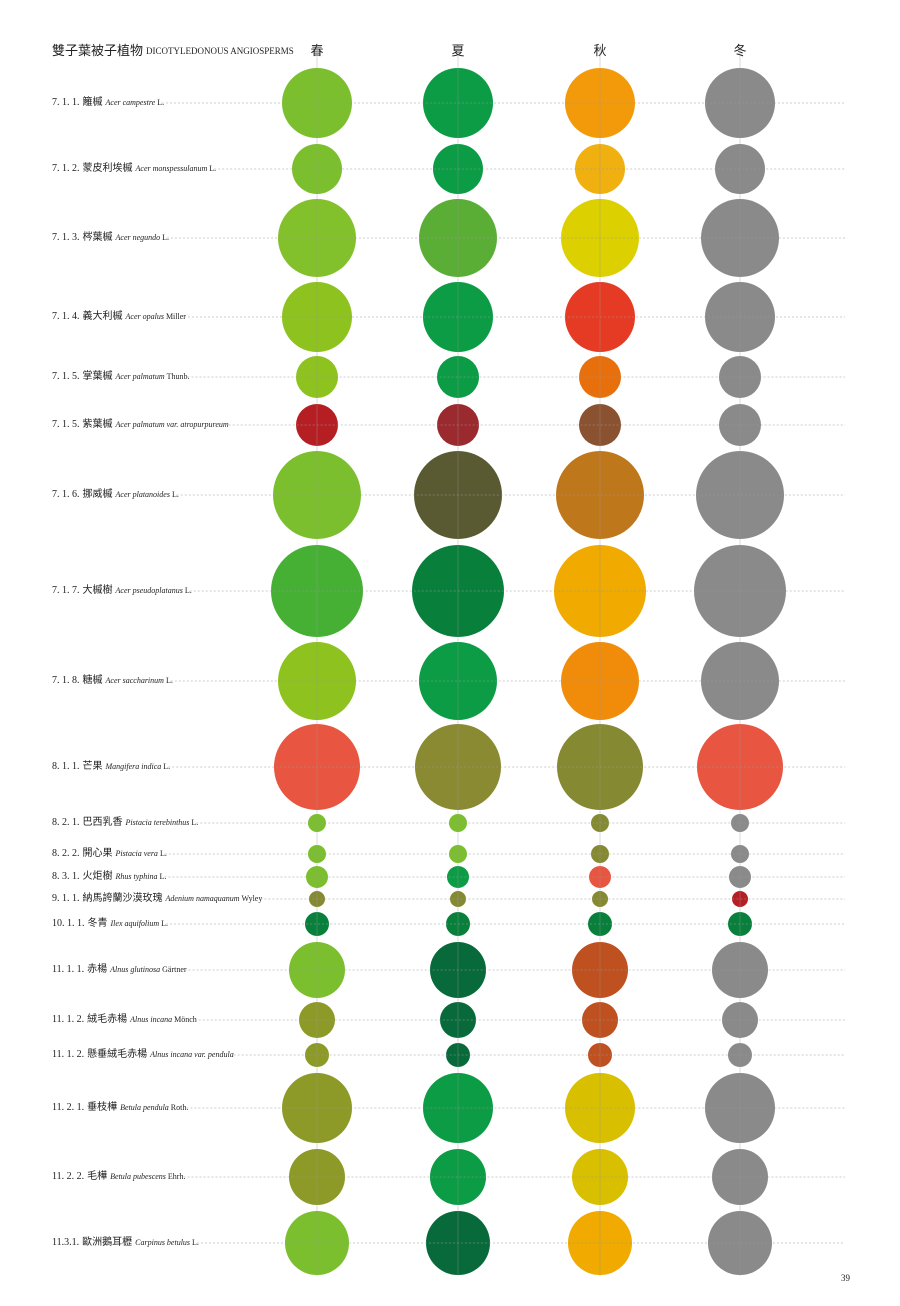  What do you see at coordinates (66, 168) in the screenshot?
I see `code: 7. 1. 2.` at bounding box center [66, 168].